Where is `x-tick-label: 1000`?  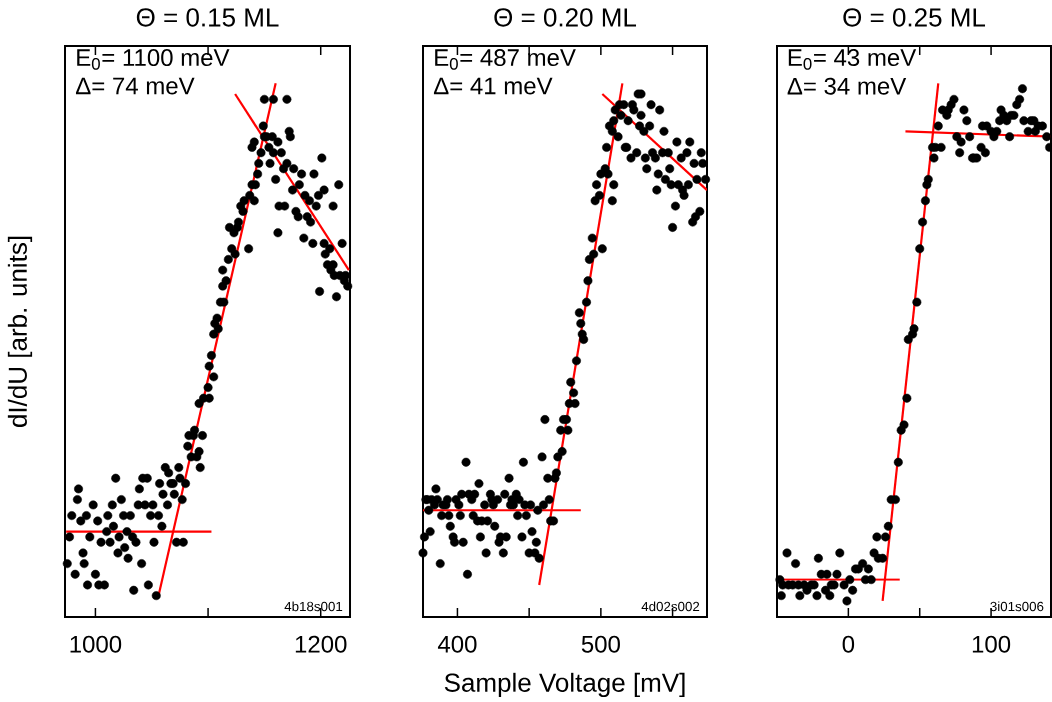 x-tick-label: 1000 is located at coordinates (96, 644).